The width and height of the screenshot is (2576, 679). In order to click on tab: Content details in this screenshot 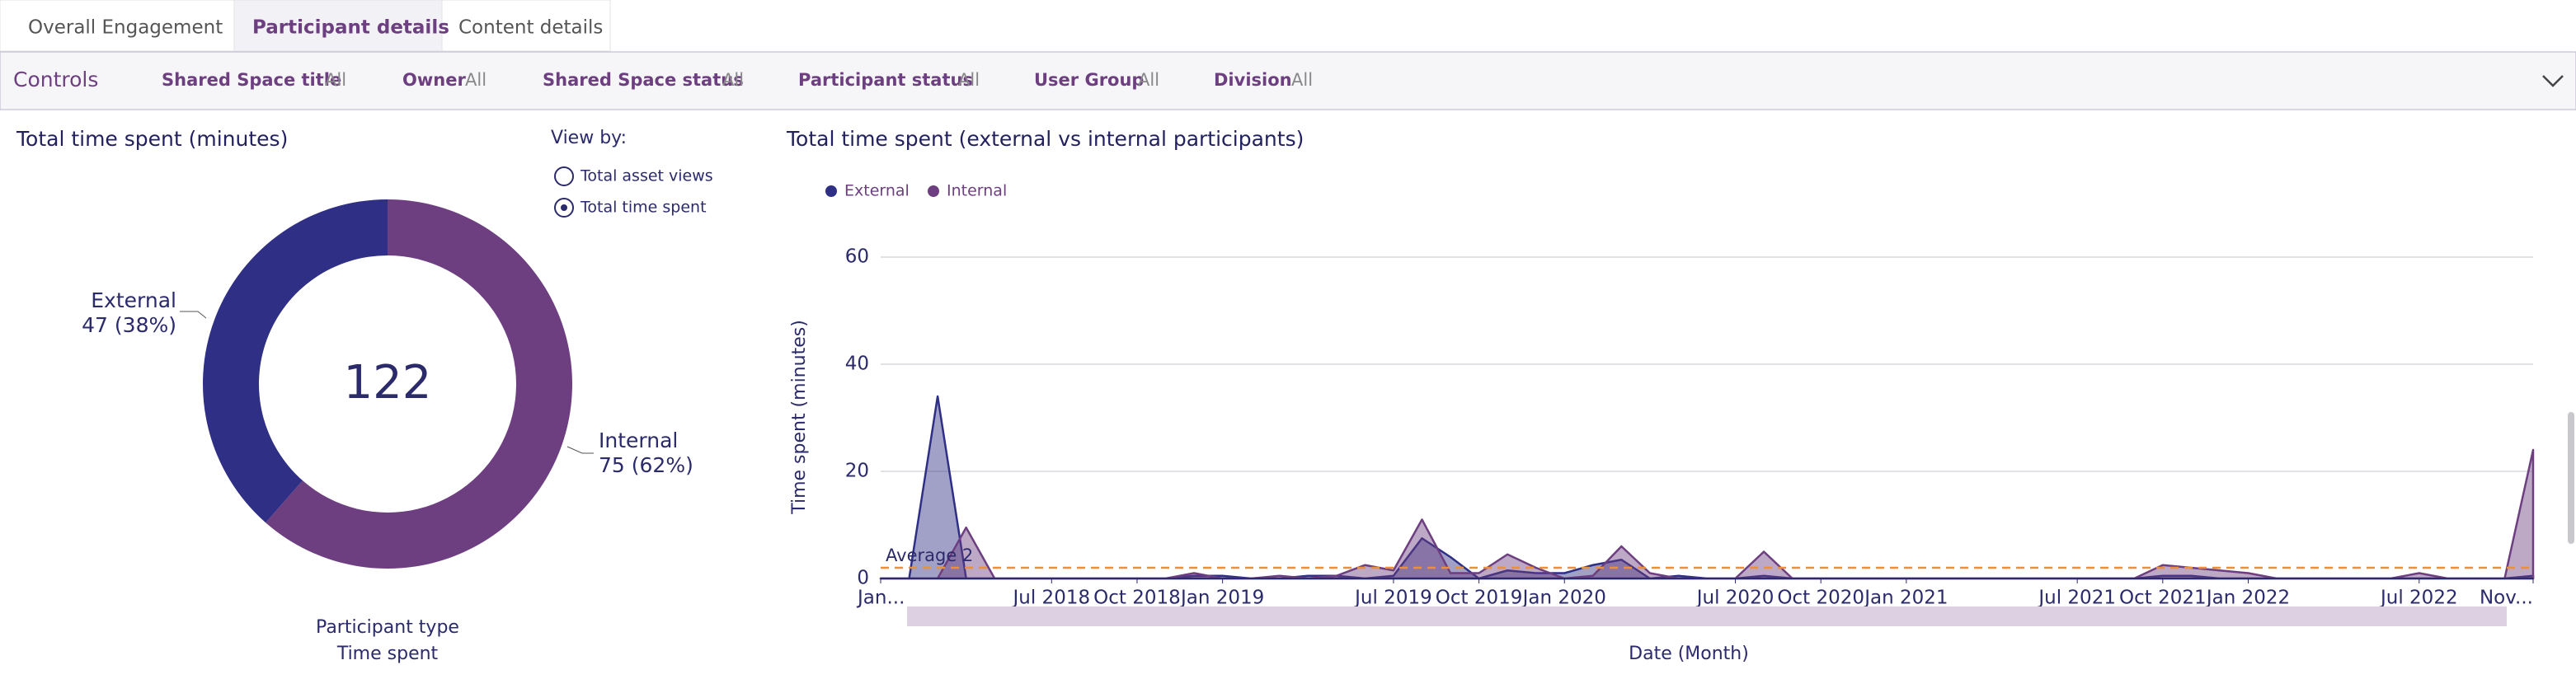, I will do `click(530, 28)`.